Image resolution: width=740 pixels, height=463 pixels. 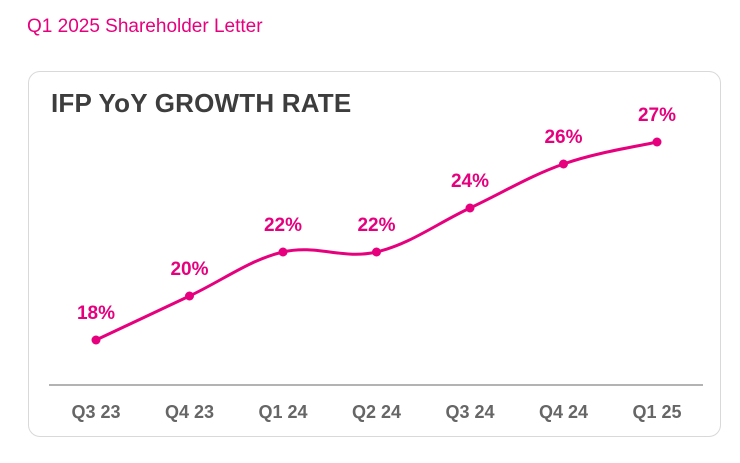 I want to click on x-tick-label: Q3 23, so click(x=95, y=412).